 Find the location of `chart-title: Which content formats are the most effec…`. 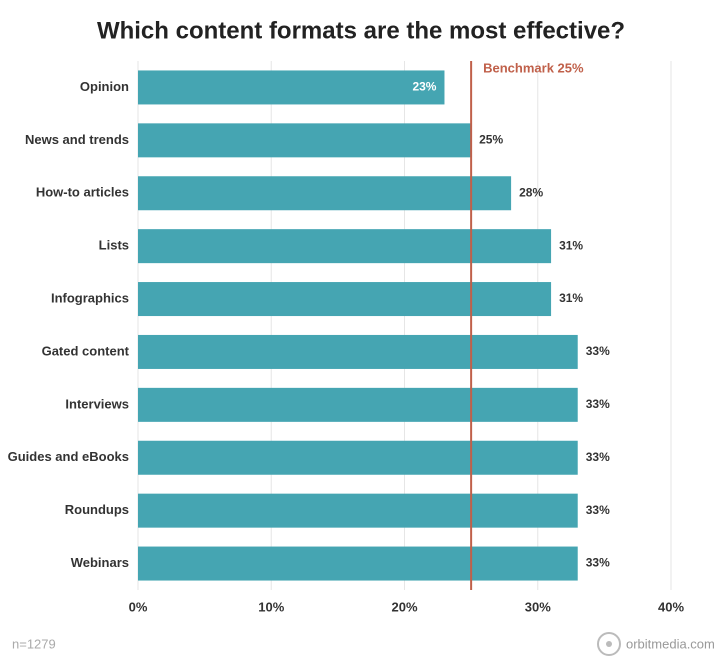

chart-title: Which content formats are the most effec… is located at coordinates (361, 30).